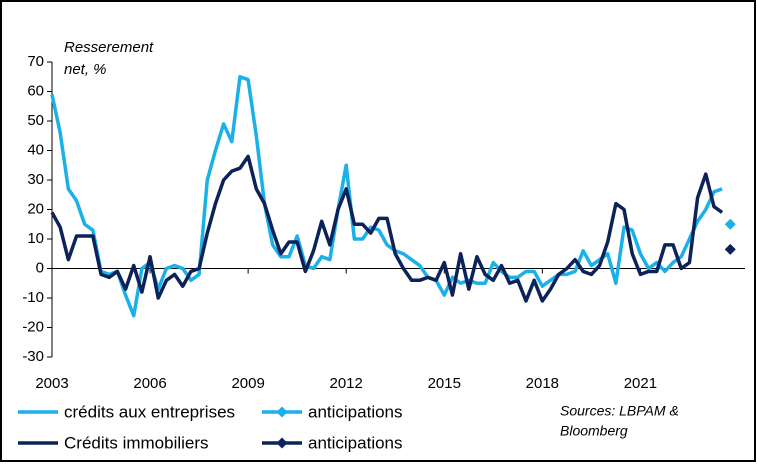 The image size is (757, 468). What do you see at coordinates (40, 267) in the screenshot?
I see `y-tick-label: 0` at bounding box center [40, 267].